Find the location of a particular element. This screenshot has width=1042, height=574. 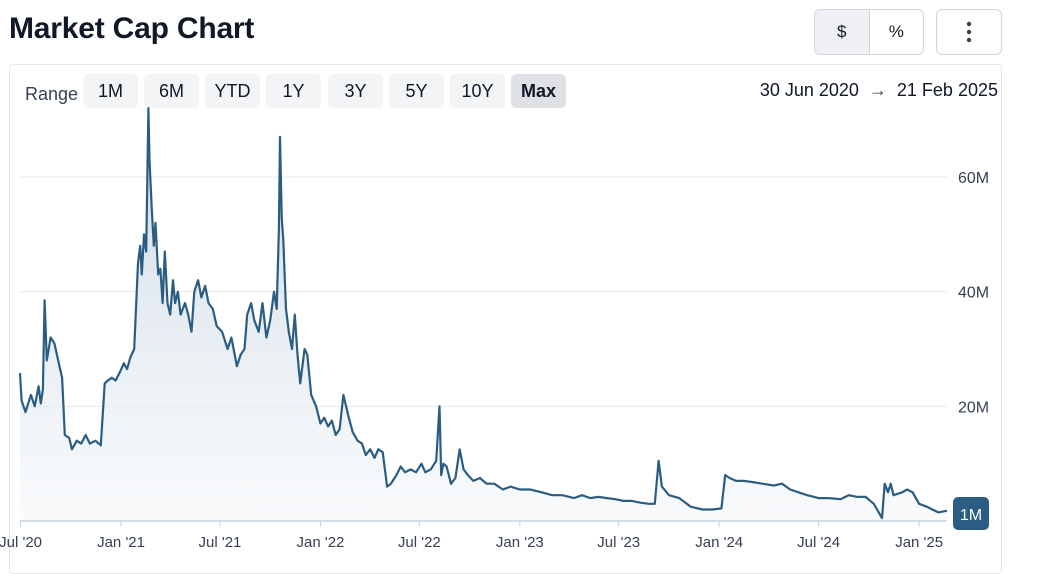

range-button-3y: 3Y is located at coordinates (355, 91).